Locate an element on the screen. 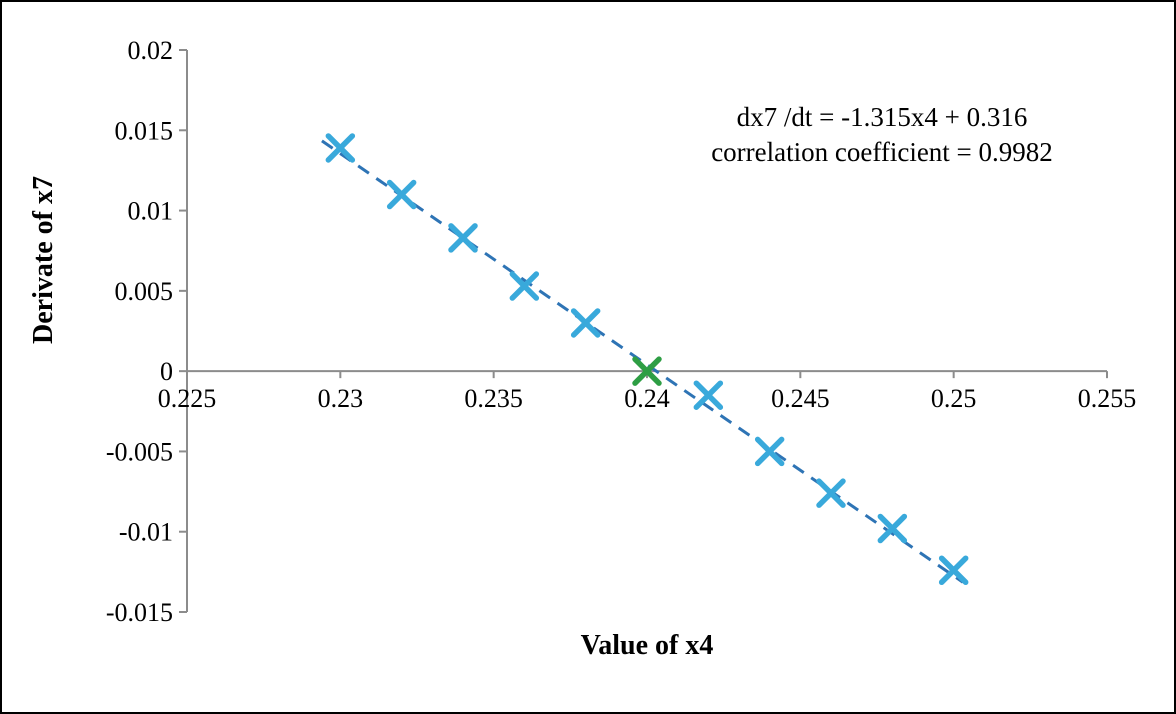  x-tick-label: 0.25 is located at coordinates (954, 398).